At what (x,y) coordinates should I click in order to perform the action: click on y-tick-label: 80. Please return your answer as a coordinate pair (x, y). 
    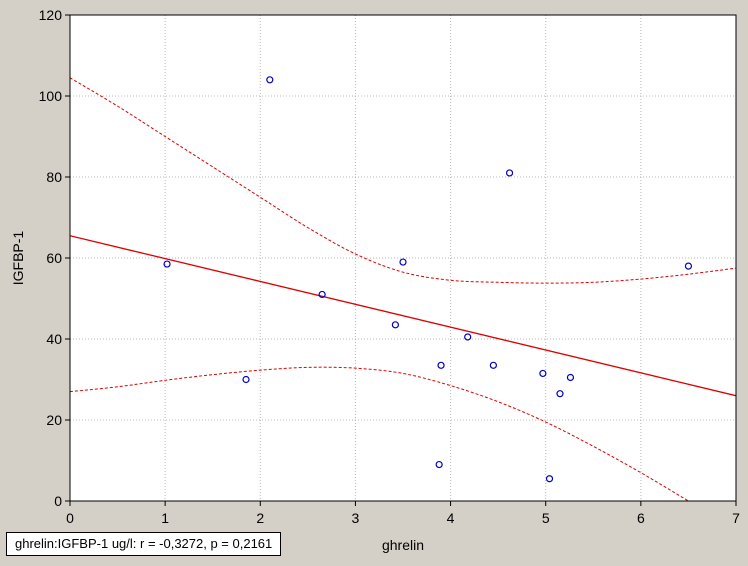
    Looking at the image, I should click on (54, 177).